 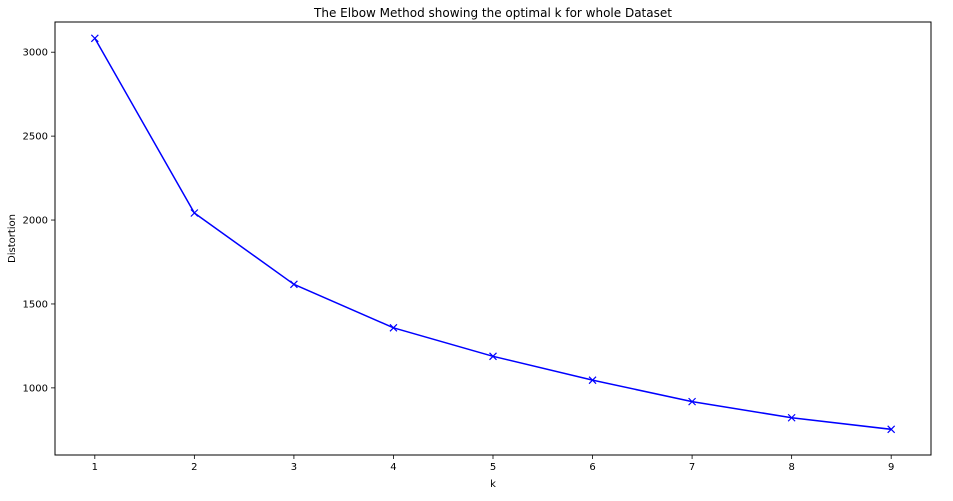 I want to click on y-tick-label: 2500, so click(x=35, y=137).